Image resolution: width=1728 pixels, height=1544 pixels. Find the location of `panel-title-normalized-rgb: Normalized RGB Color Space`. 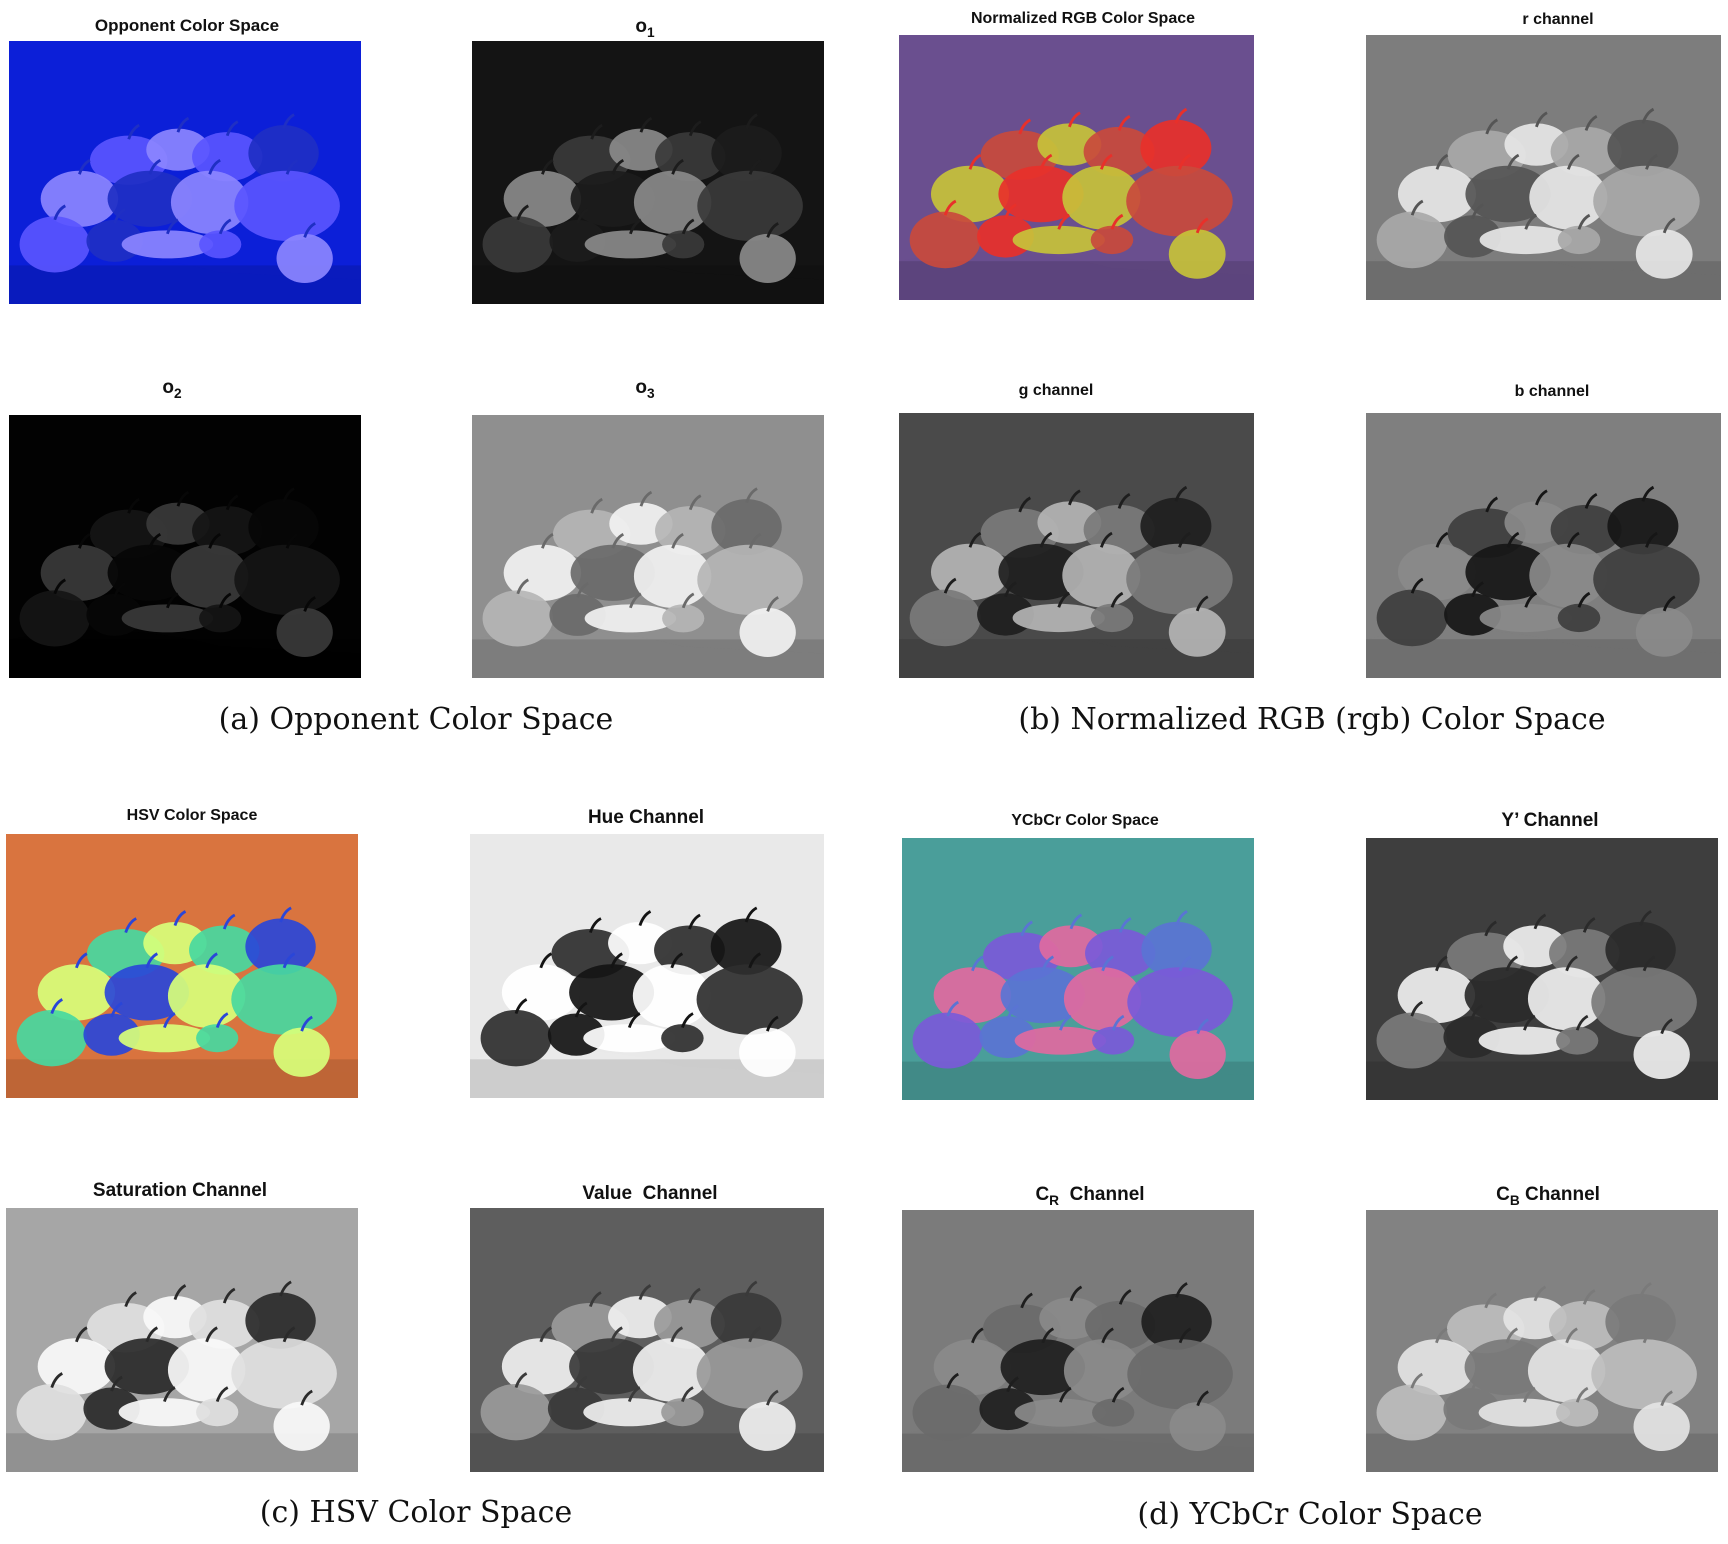

panel-title-normalized-rgb: Normalized RGB Color Space is located at coordinates (1083, 18).